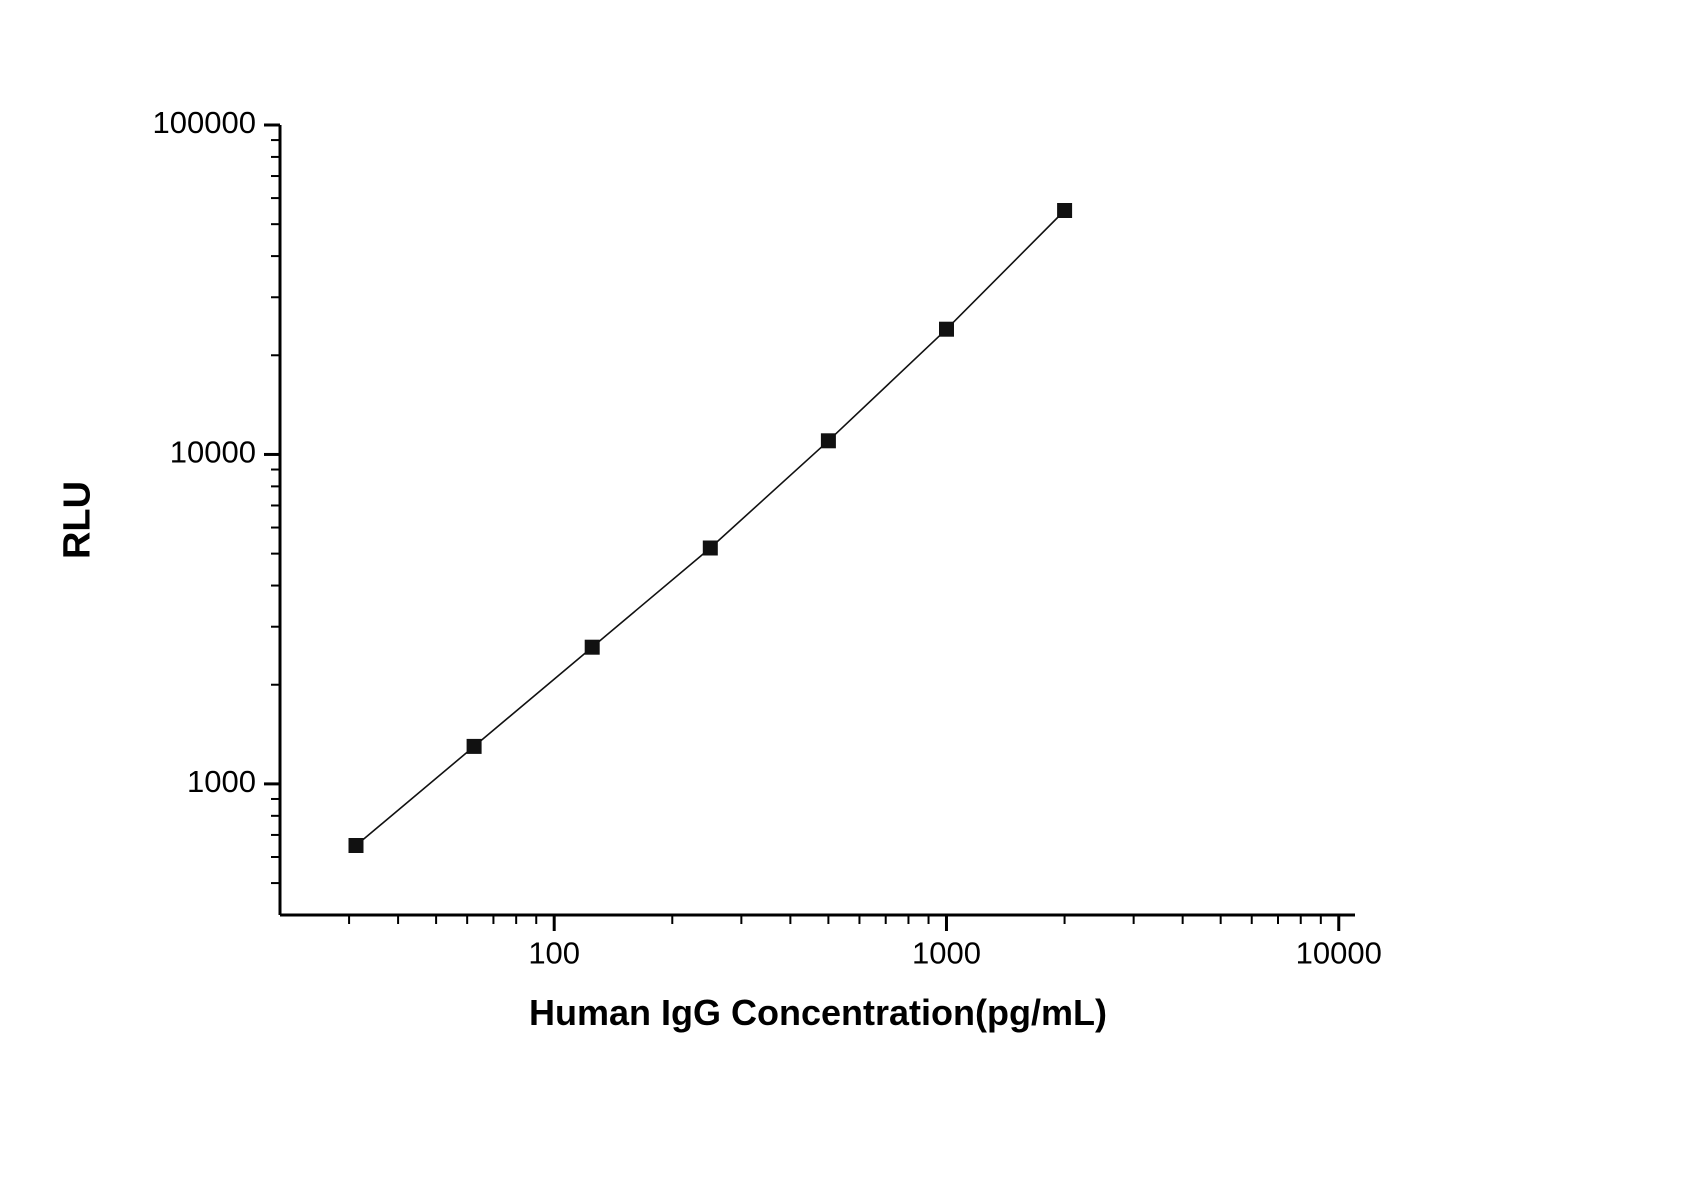 This screenshot has width=1695, height=1189. I want to click on y-tick-label: 10000, so click(213, 452).